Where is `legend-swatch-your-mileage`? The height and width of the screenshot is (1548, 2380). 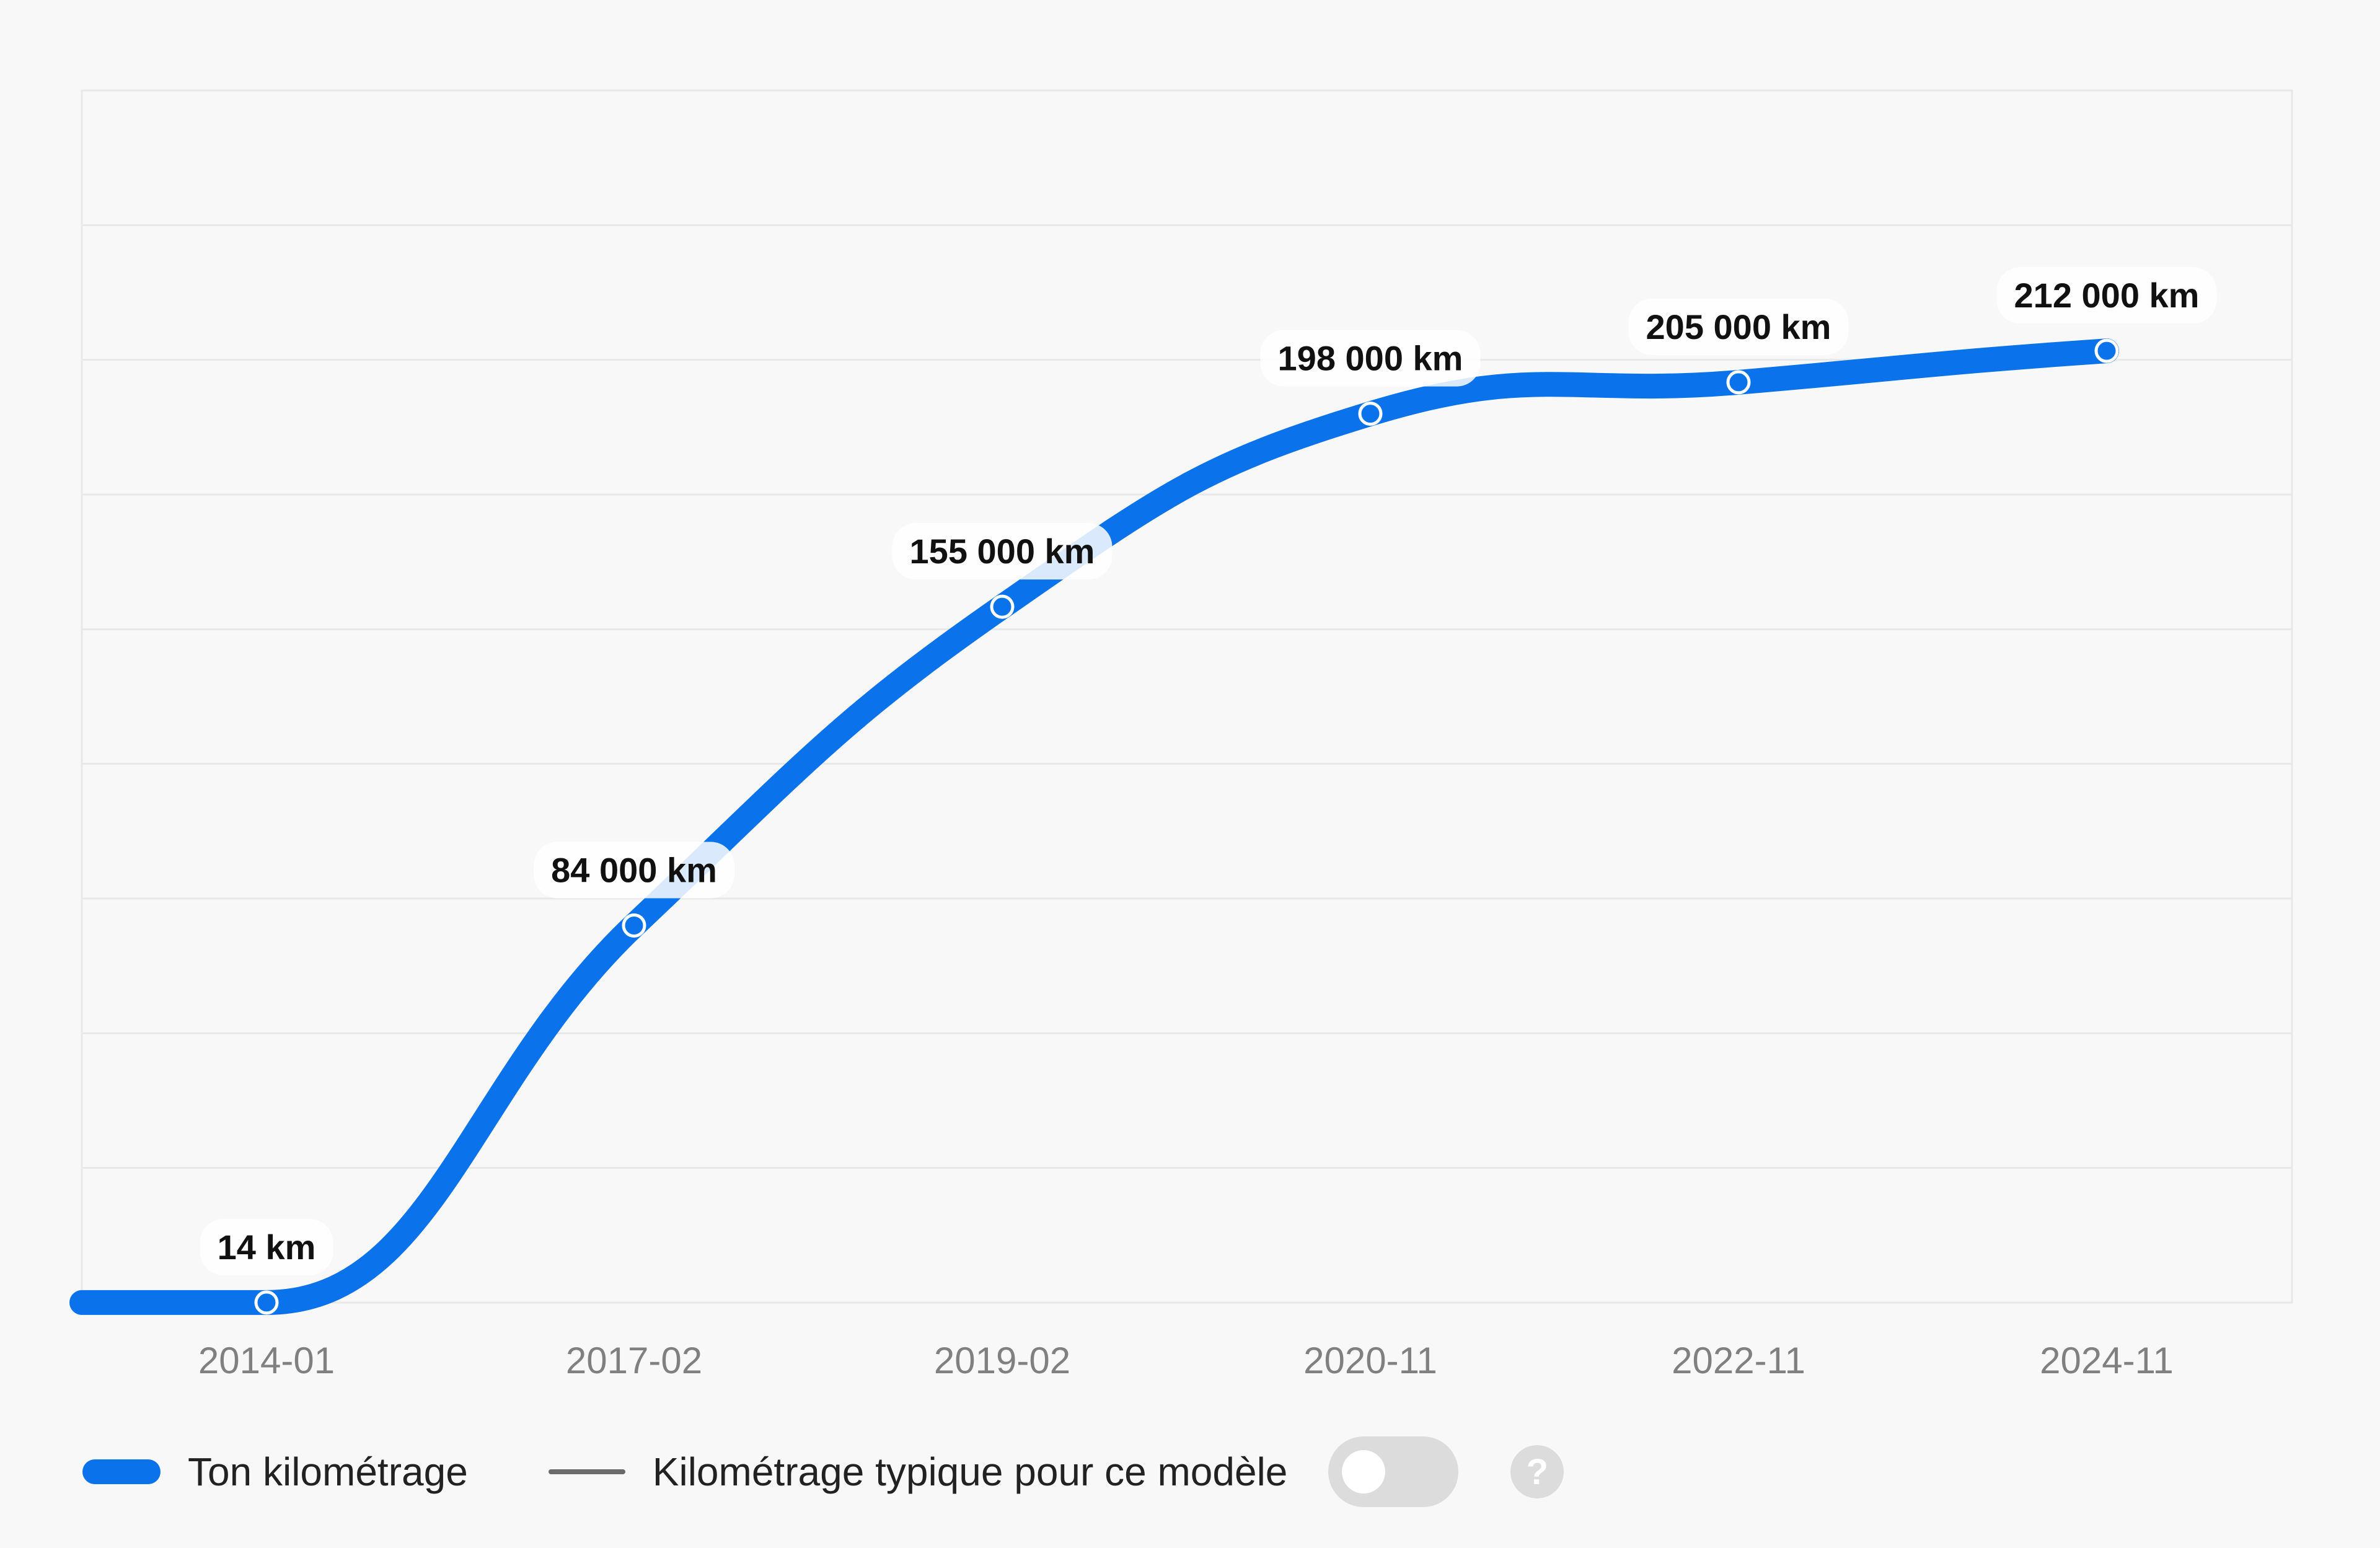
legend-swatch-your-mileage is located at coordinates (121, 1471).